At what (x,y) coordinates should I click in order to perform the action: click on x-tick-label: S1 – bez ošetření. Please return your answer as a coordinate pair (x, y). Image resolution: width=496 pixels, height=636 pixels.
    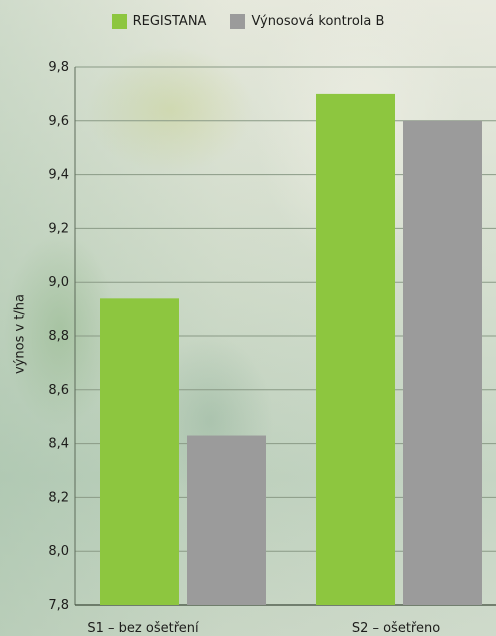
    Looking at the image, I should click on (143, 628).